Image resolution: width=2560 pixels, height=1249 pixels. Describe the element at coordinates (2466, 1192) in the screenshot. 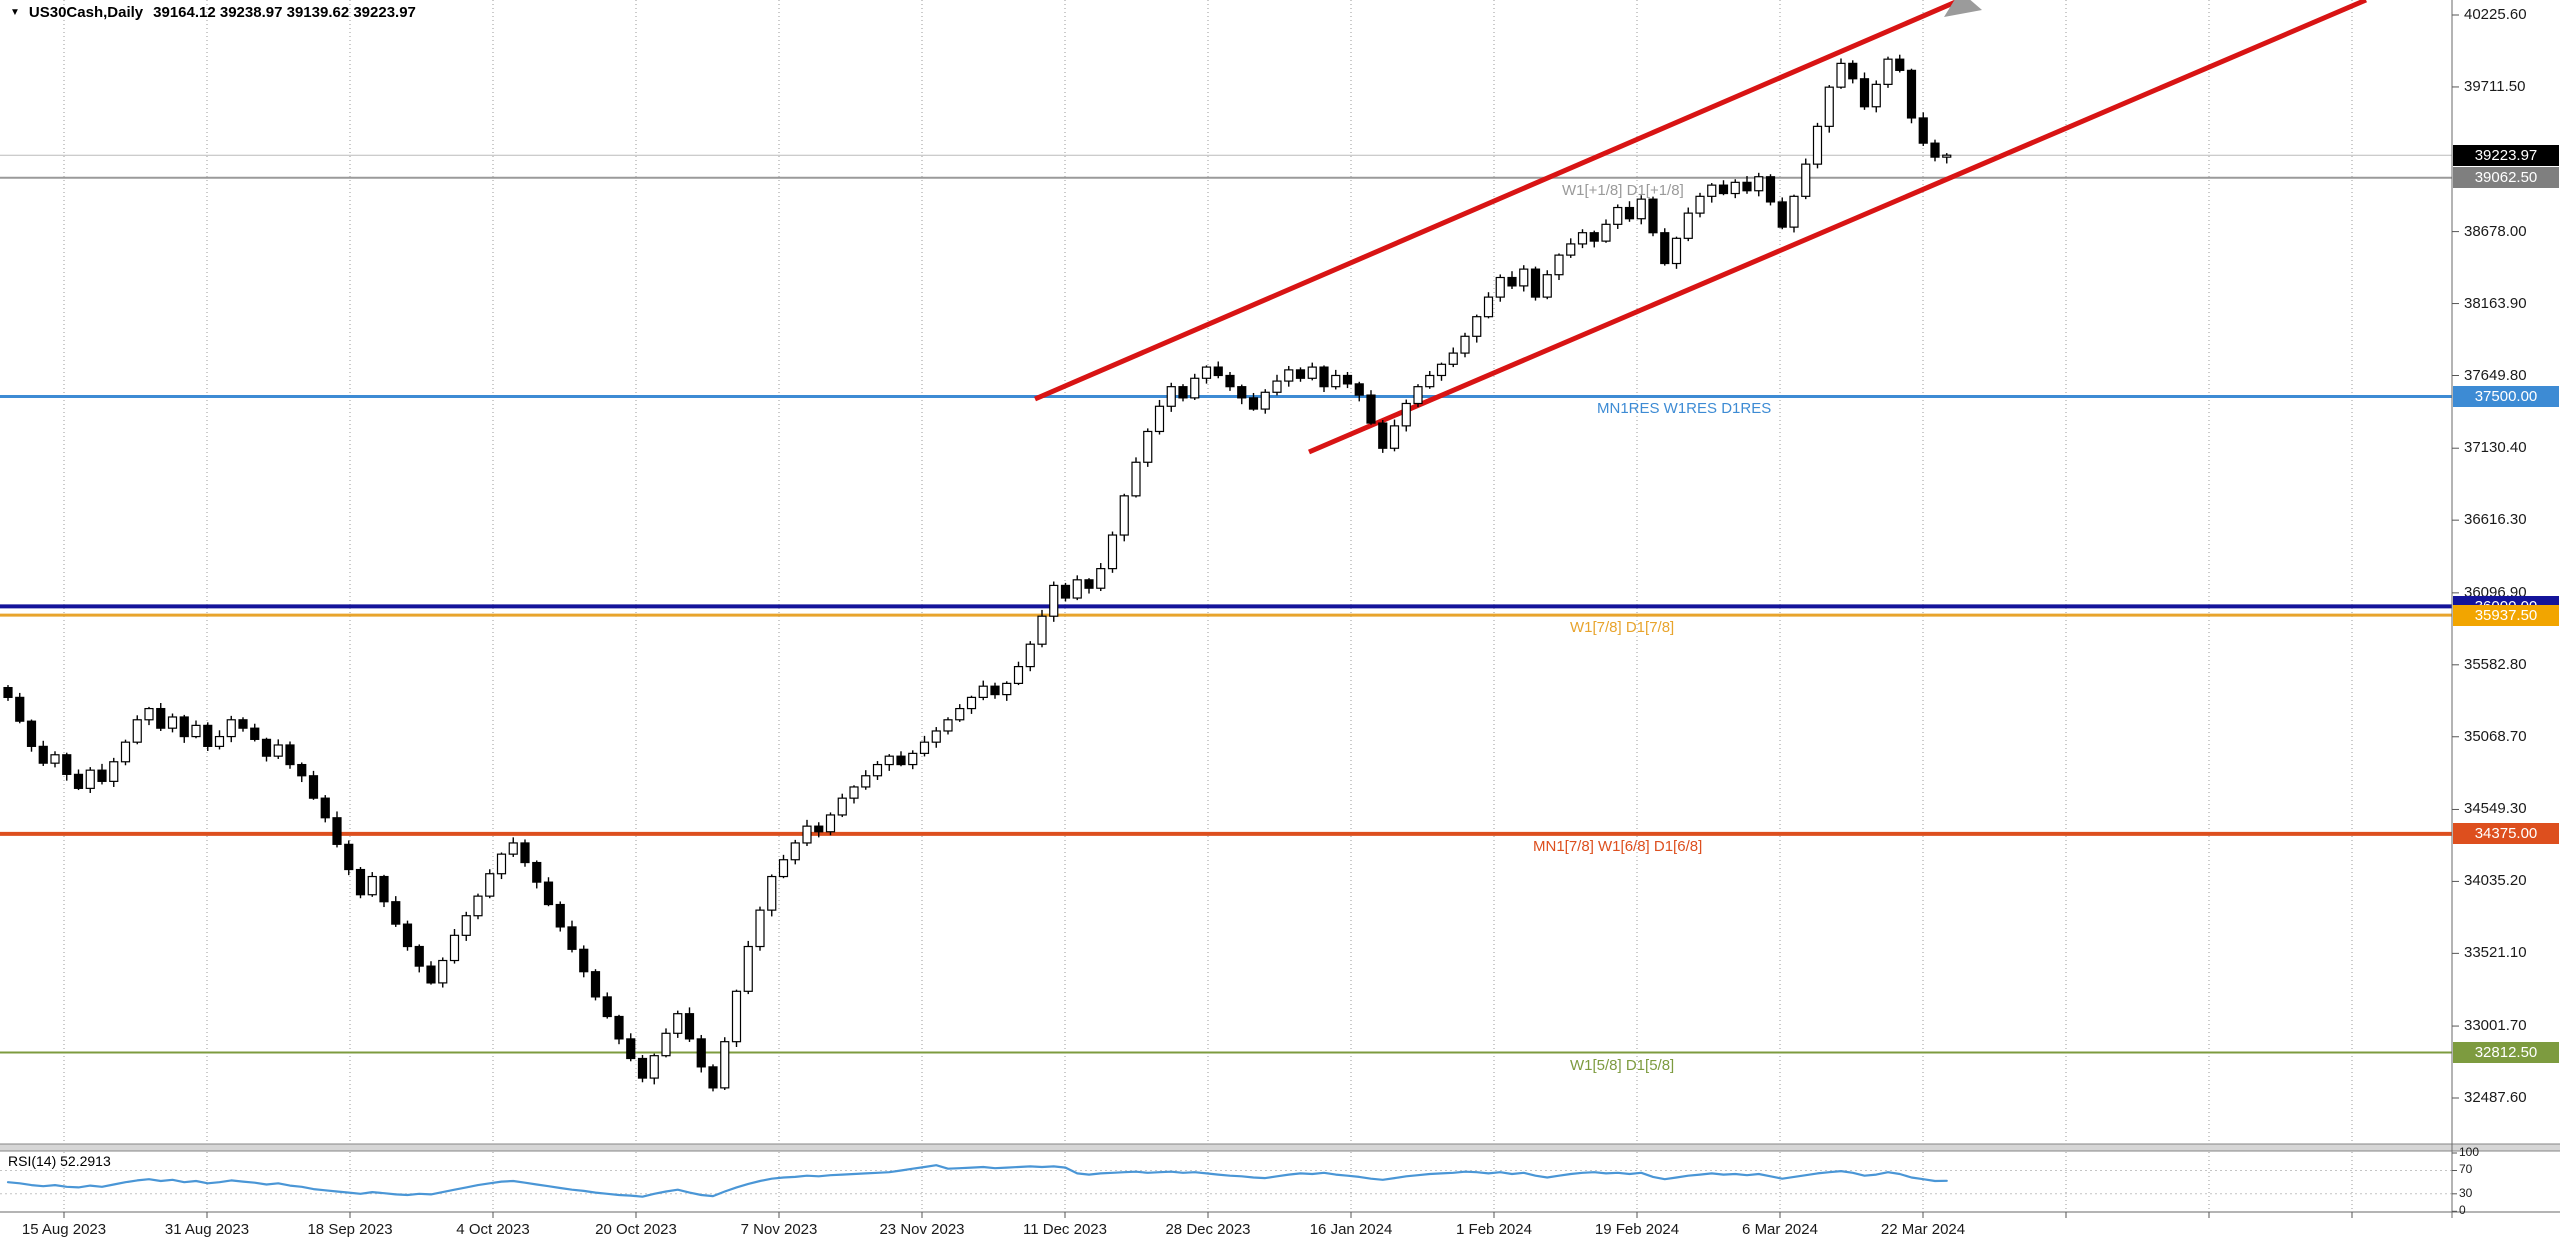

I see `rsi-scale-label: 30` at that location.